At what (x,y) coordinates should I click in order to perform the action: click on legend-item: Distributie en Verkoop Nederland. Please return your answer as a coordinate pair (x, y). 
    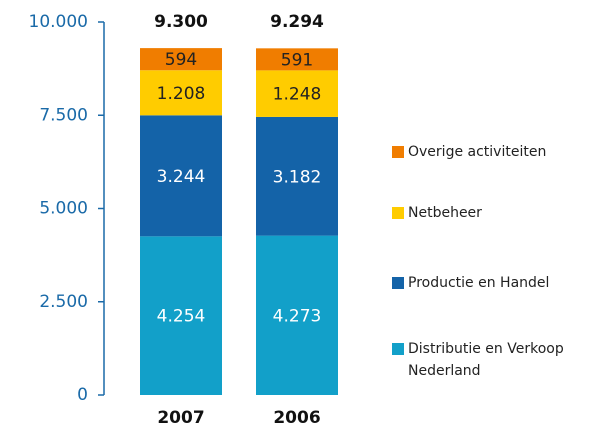
    Looking at the image, I should click on (499, 360).